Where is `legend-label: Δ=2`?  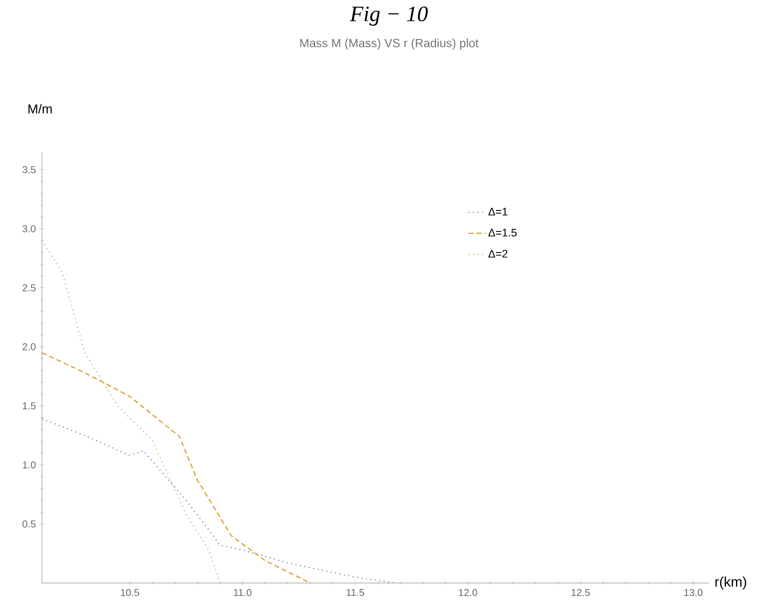
legend-label: Δ=2 is located at coordinates (498, 254).